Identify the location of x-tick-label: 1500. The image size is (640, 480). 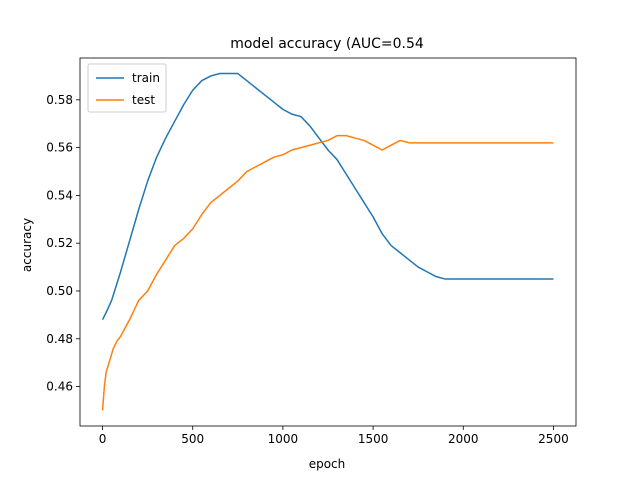
(373, 439).